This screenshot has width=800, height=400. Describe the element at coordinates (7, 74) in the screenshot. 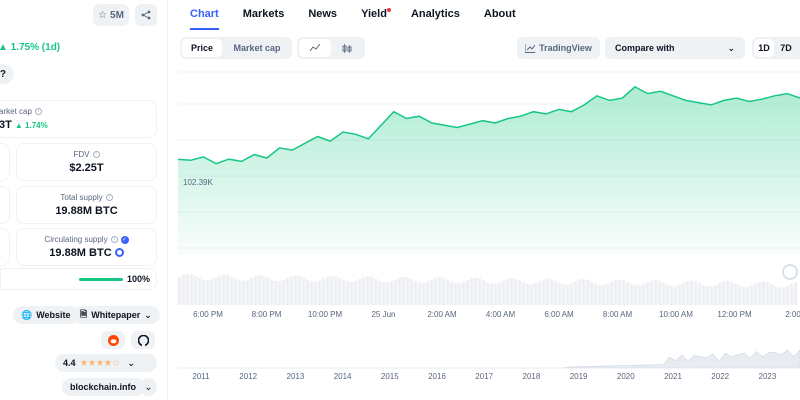

I see `question-pill: y?` at that location.